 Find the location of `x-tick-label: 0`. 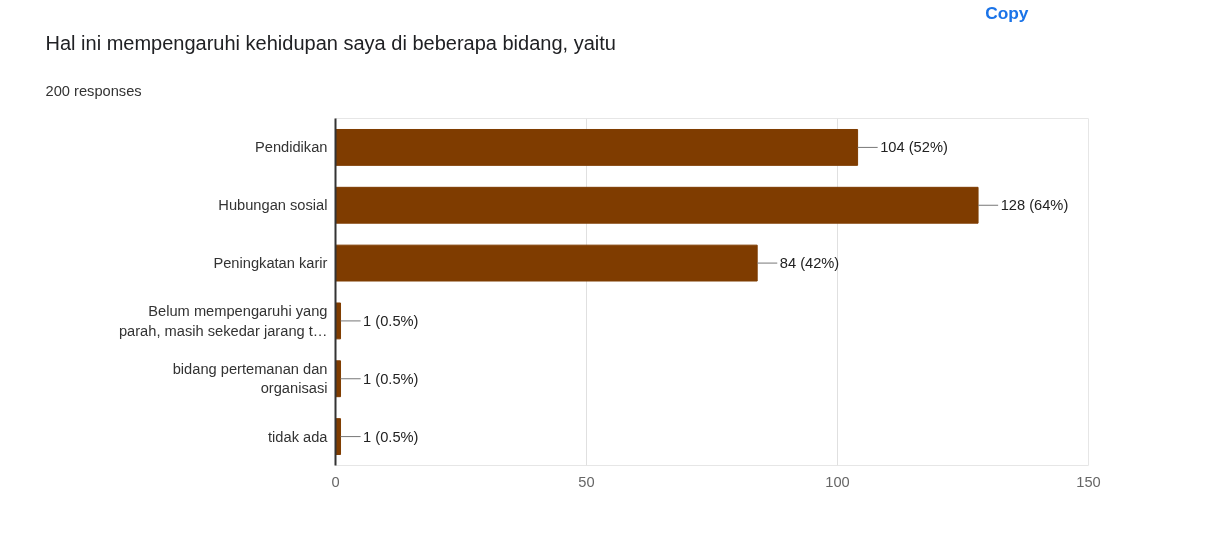

x-tick-label: 0 is located at coordinates (335, 481).